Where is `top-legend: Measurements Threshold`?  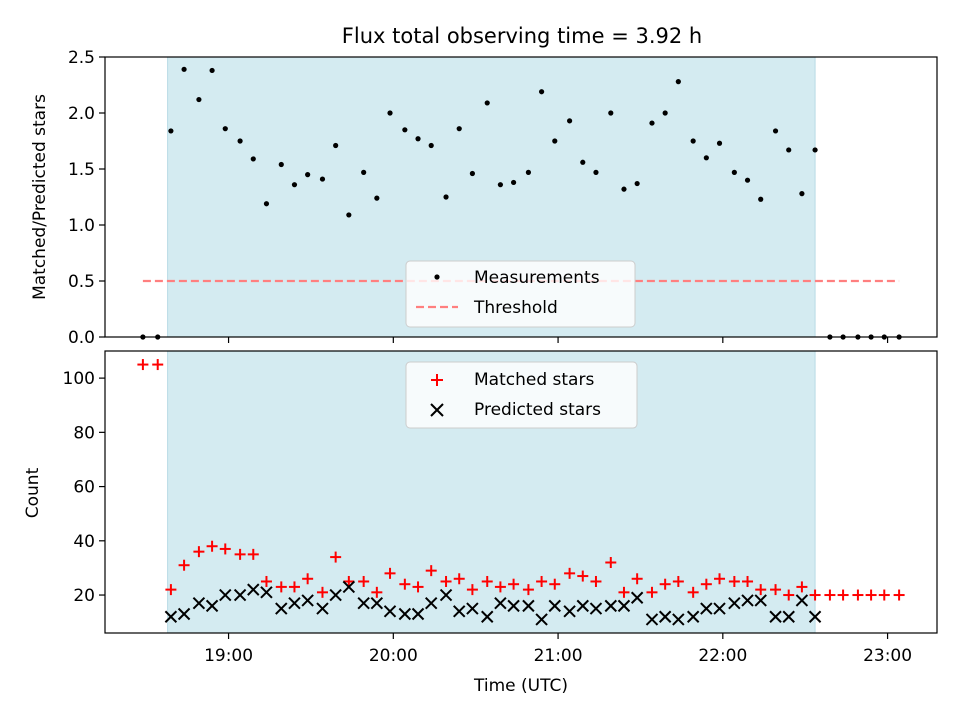 top-legend: Measurements Threshold is located at coordinates (520, 294).